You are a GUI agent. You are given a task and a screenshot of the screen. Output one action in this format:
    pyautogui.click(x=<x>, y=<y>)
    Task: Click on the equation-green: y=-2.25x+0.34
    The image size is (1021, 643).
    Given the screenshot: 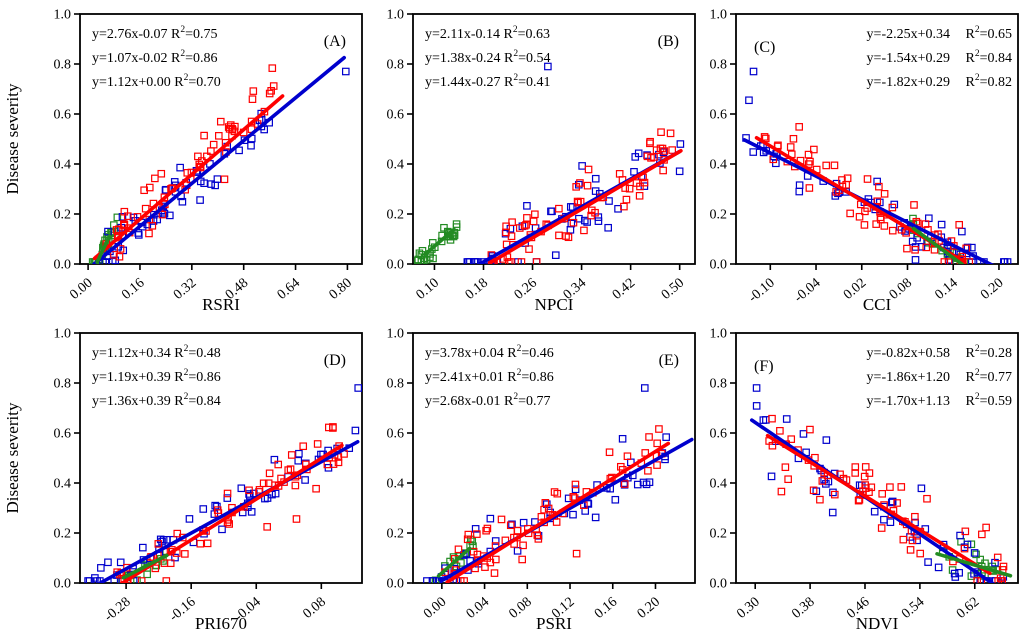 What is the action you would take?
    pyautogui.click(x=908, y=34)
    